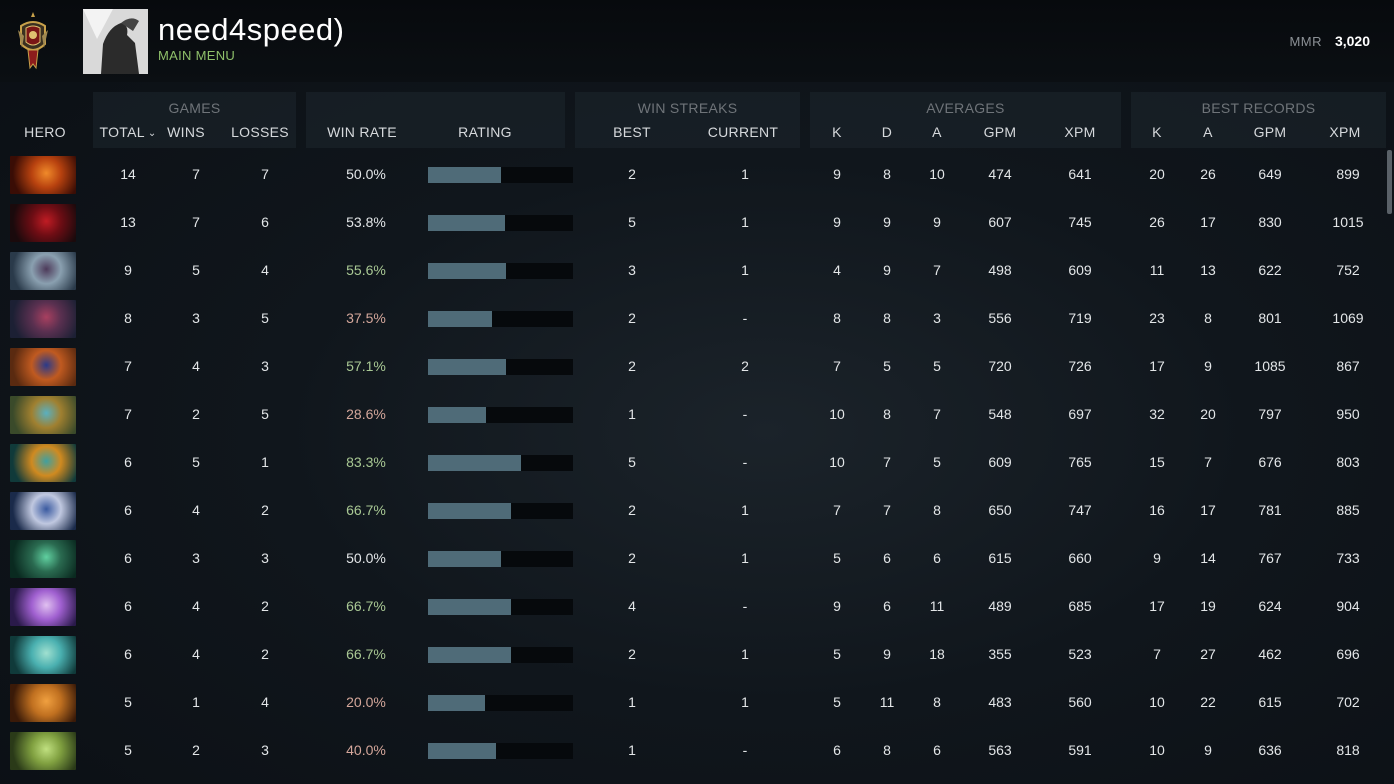 The height and width of the screenshot is (784, 1394). Describe the element at coordinates (887, 222) in the screenshot. I see `avg-deaths-cell: 9` at that location.